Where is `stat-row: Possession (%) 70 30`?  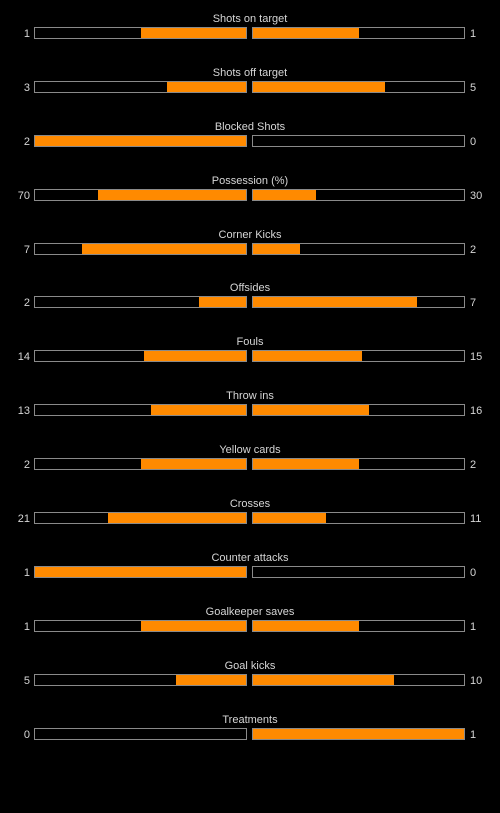
stat-row: Possession (%) 70 30 is located at coordinates (250, 201).